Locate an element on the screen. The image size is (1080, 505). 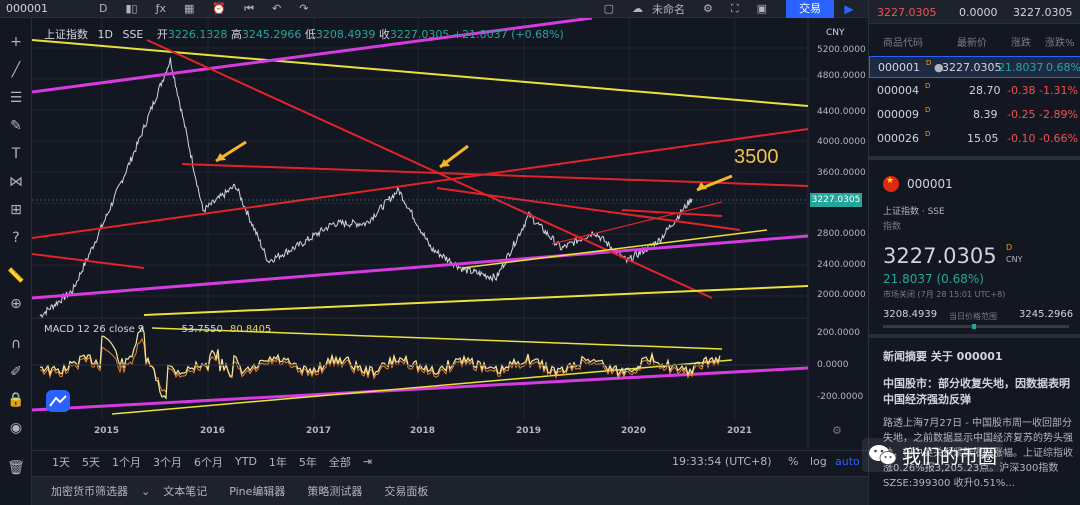
redo-icon: ↷ is located at coordinates (304, 8).